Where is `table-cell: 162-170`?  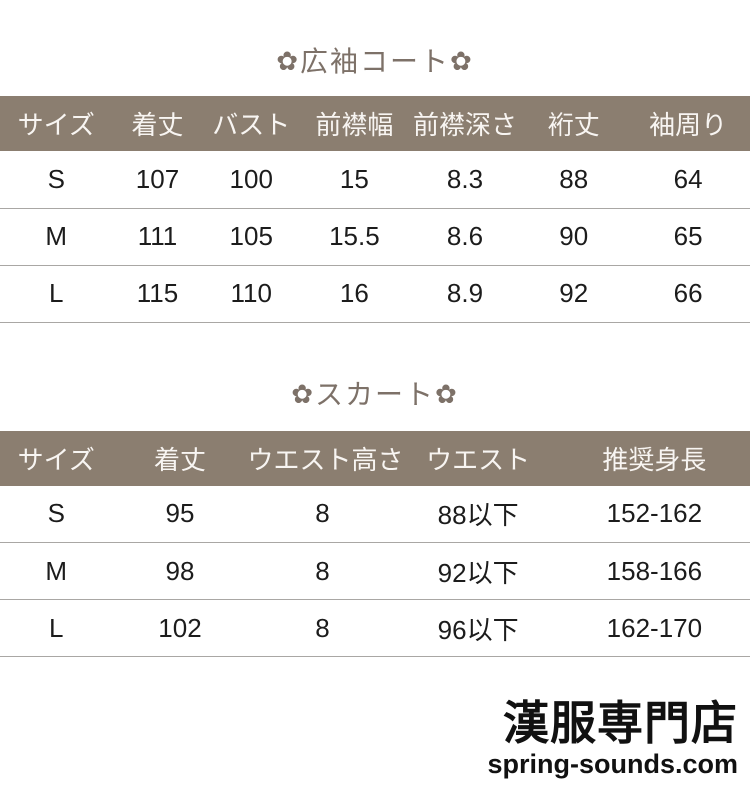 table-cell: 162-170 is located at coordinates (654, 627).